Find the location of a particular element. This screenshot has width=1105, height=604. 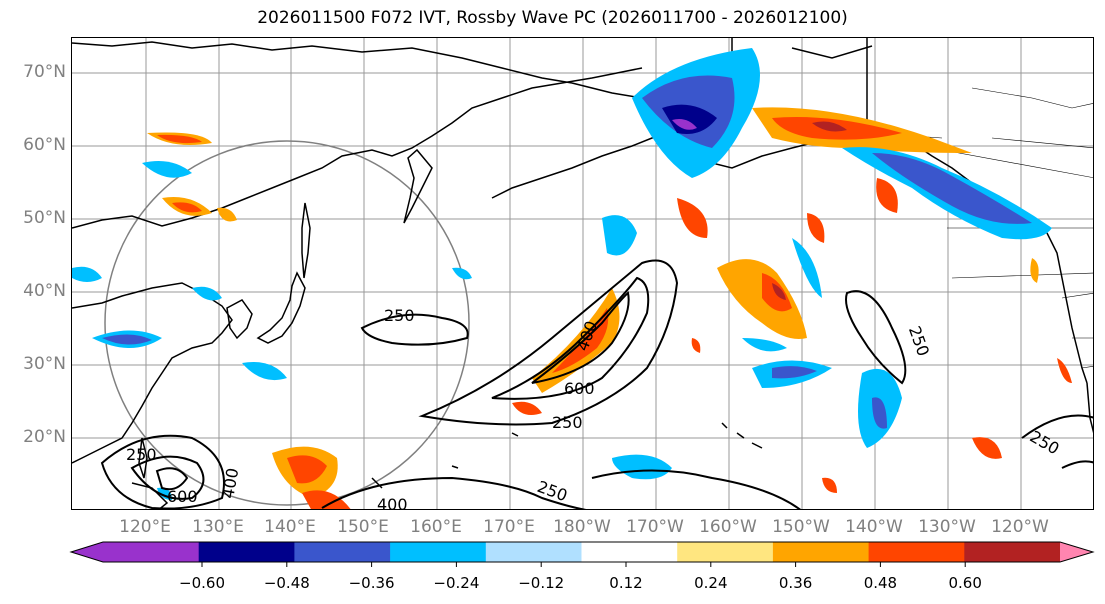

lon-label-120w: 120°W is located at coordinates (1020, 527).